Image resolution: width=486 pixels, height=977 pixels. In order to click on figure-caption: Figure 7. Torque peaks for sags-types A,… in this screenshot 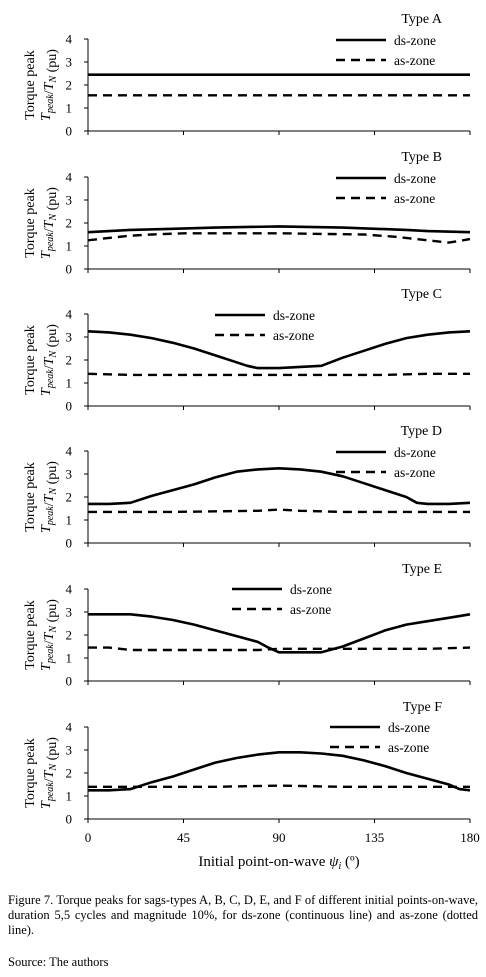, I will do `click(243, 915)`.